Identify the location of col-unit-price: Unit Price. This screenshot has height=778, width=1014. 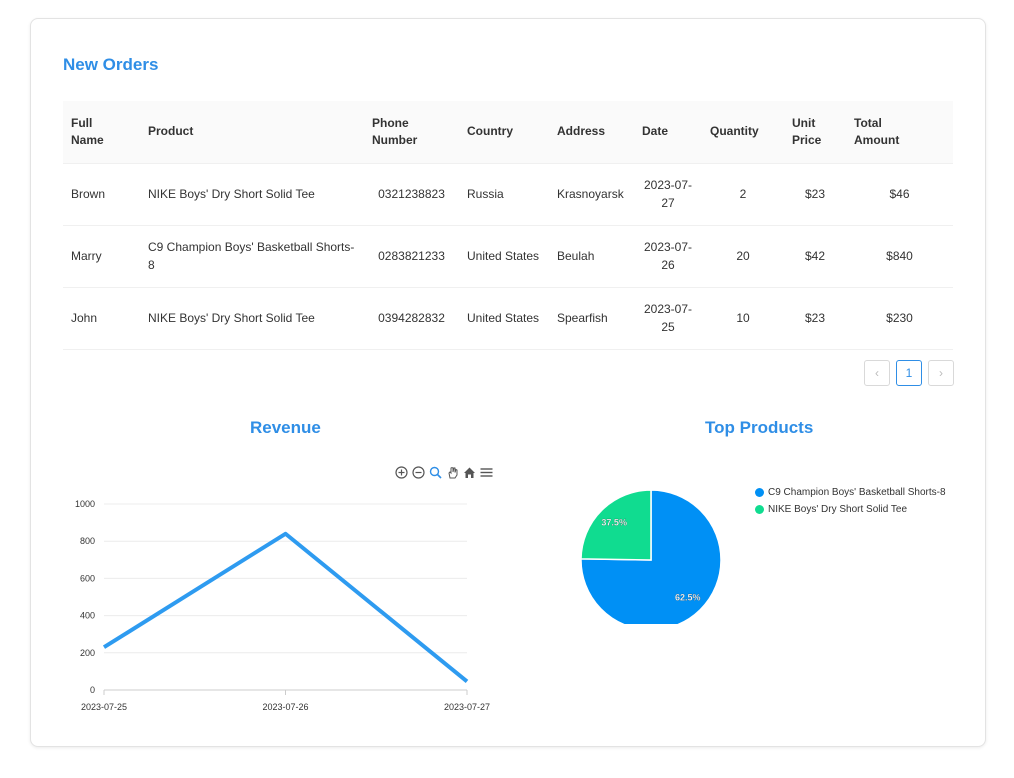
(815, 132).